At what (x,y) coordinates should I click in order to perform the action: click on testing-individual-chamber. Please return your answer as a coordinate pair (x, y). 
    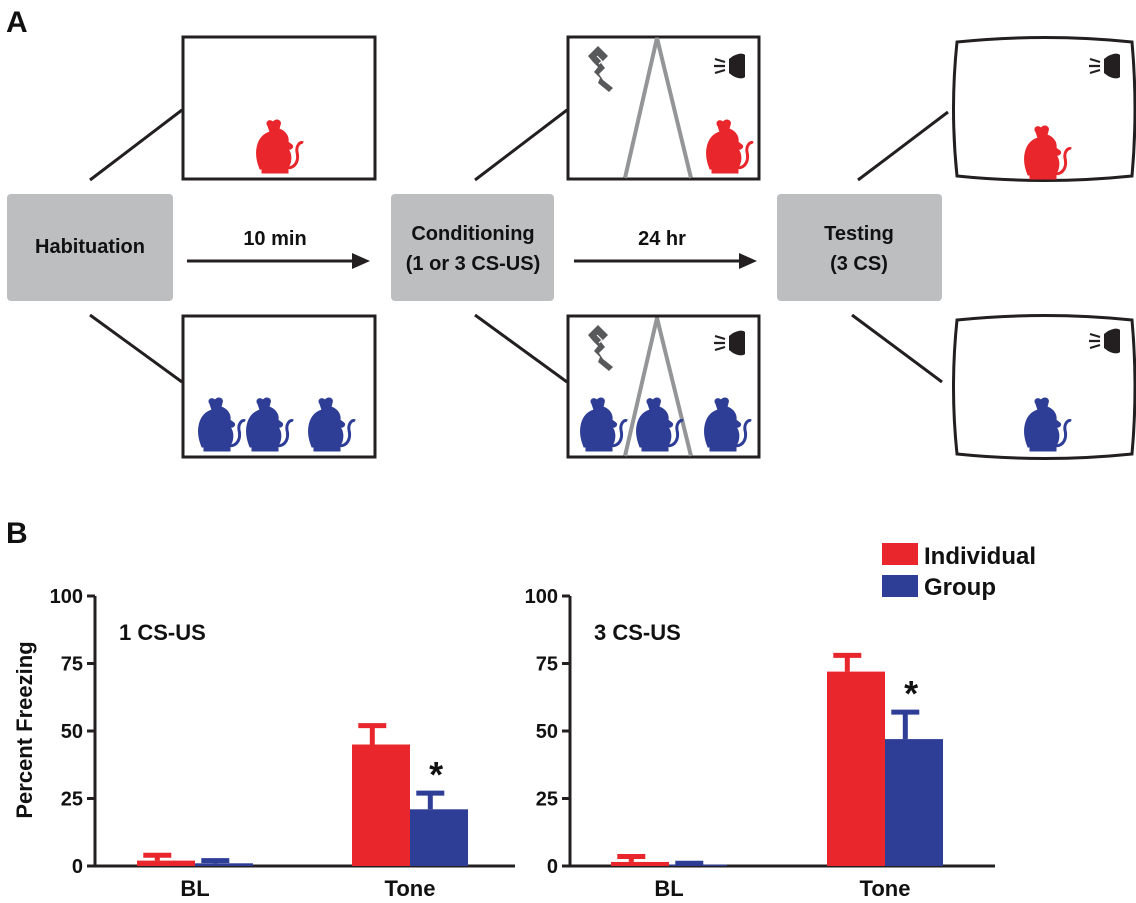
    Looking at the image, I should click on (1044, 109).